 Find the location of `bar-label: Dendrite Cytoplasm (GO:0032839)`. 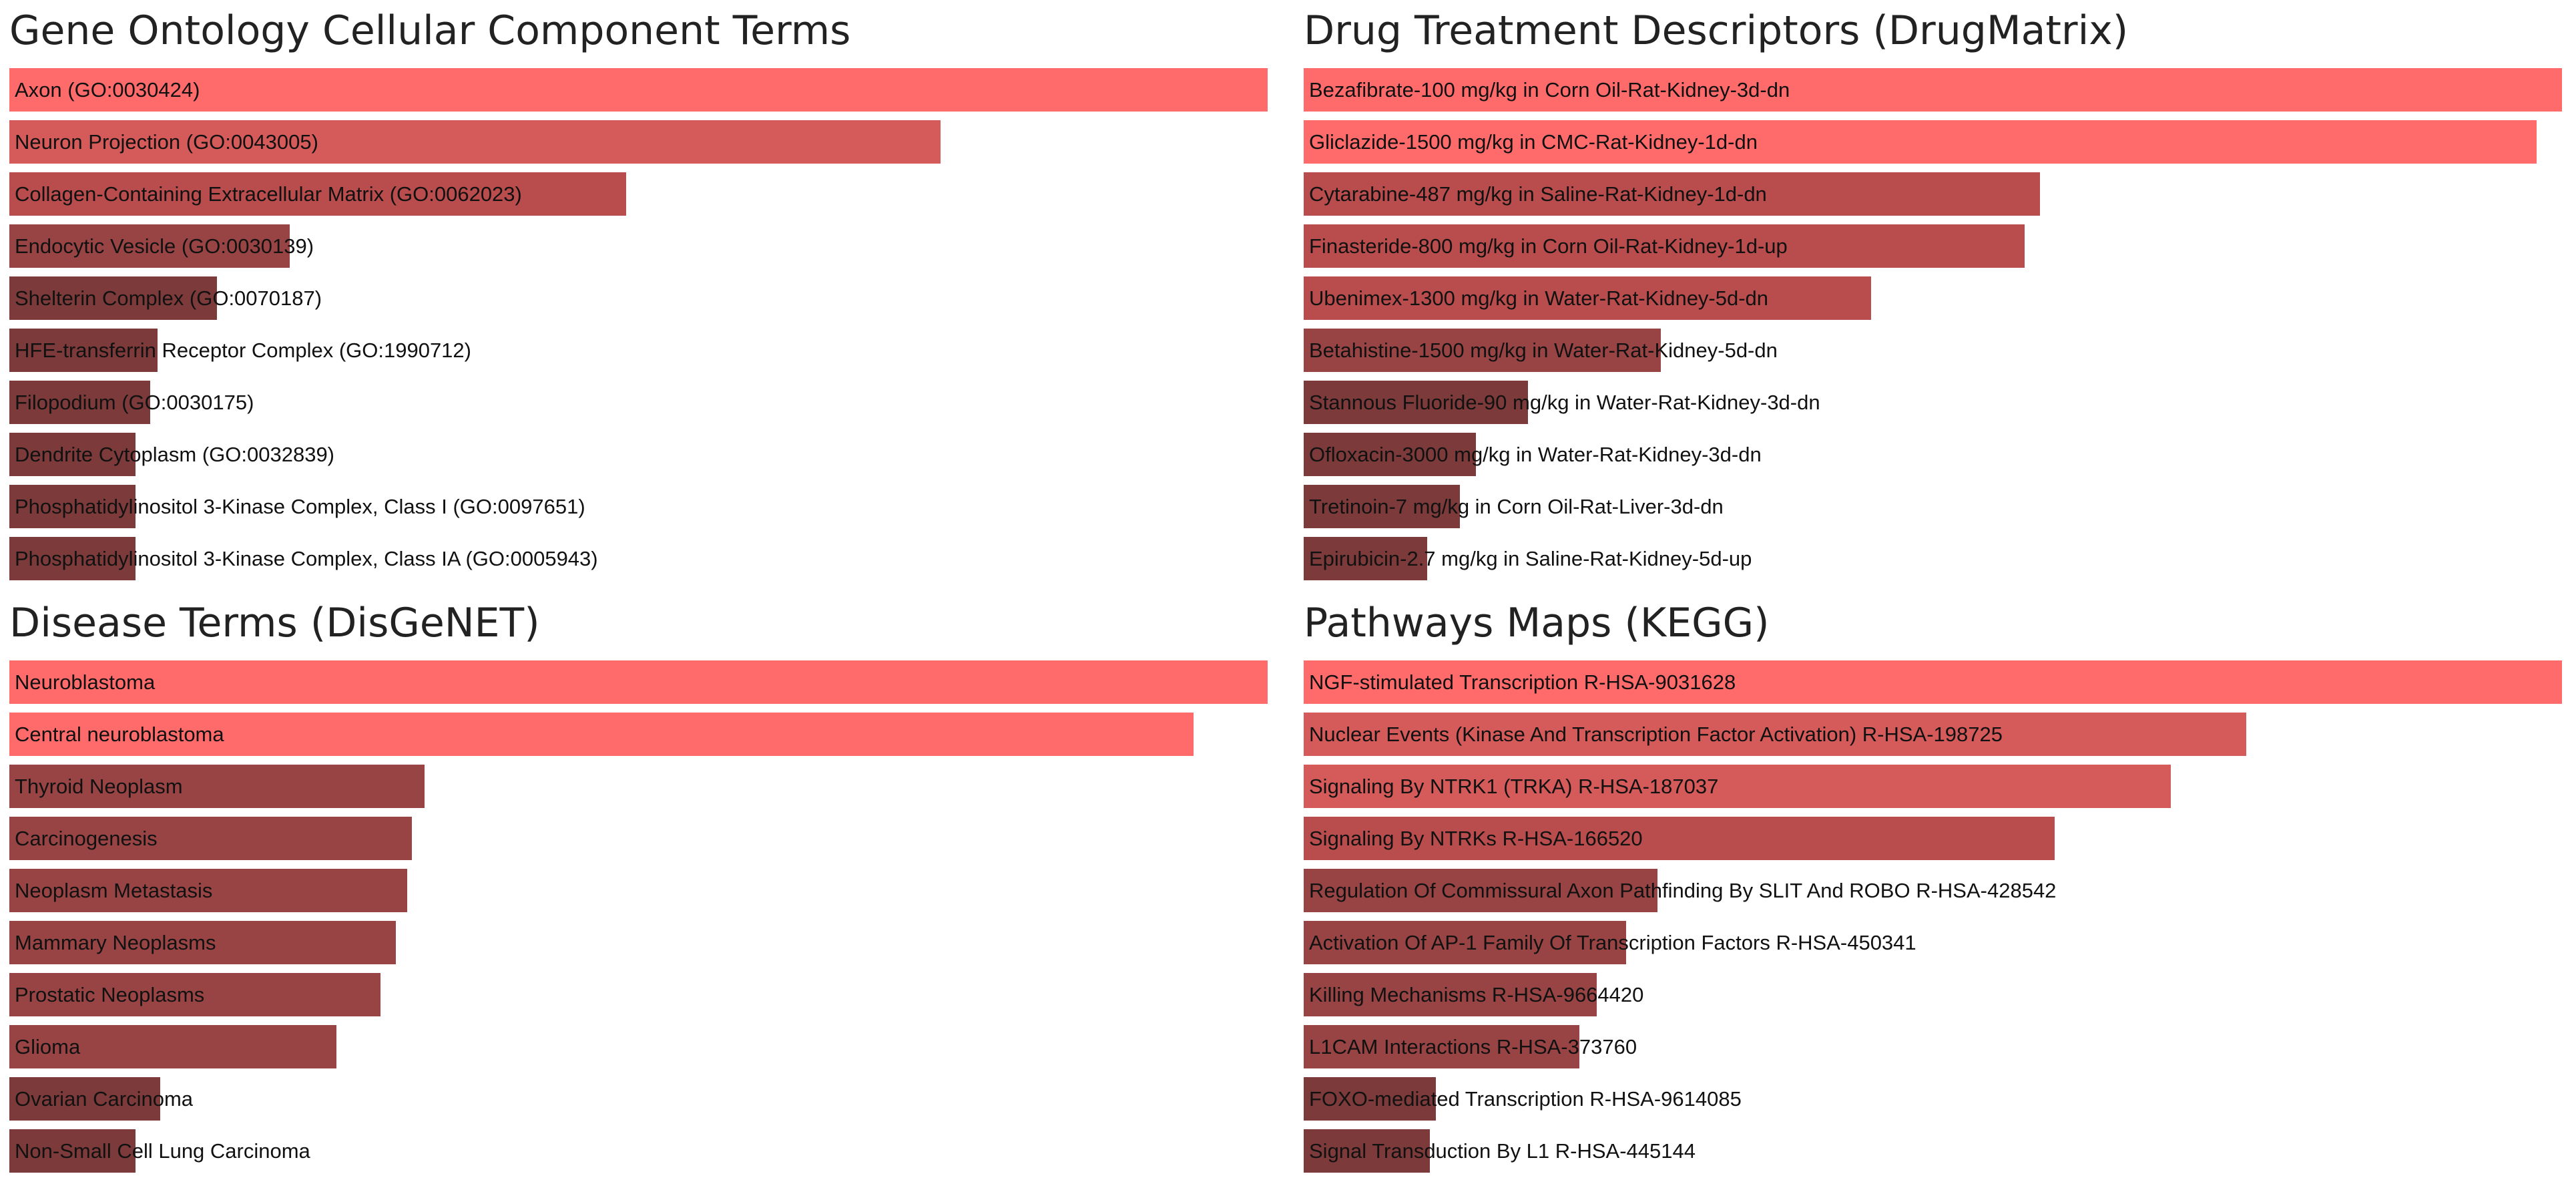

bar-label: Dendrite Cytoplasm (GO:0032839) is located at coordinates (175, 455).